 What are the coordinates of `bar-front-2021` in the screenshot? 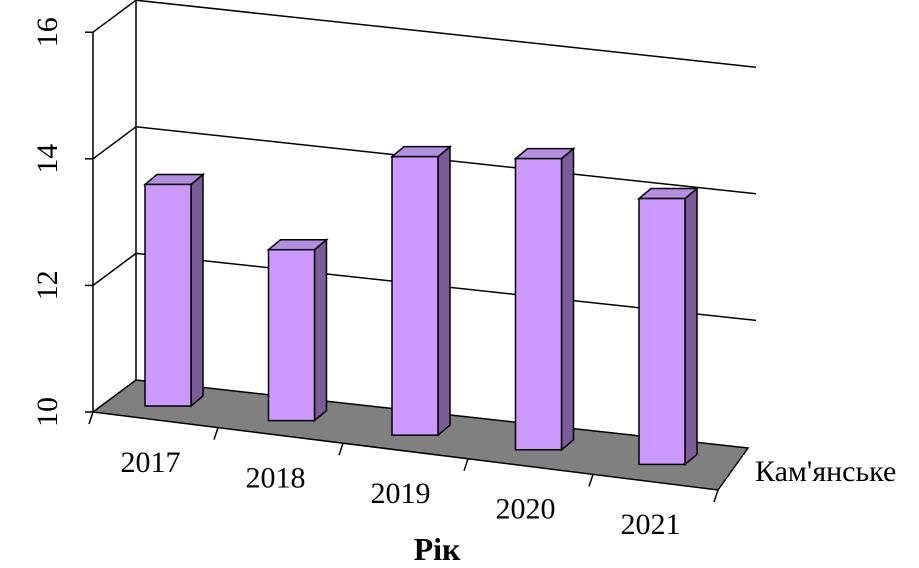 It's located at (662, 331).